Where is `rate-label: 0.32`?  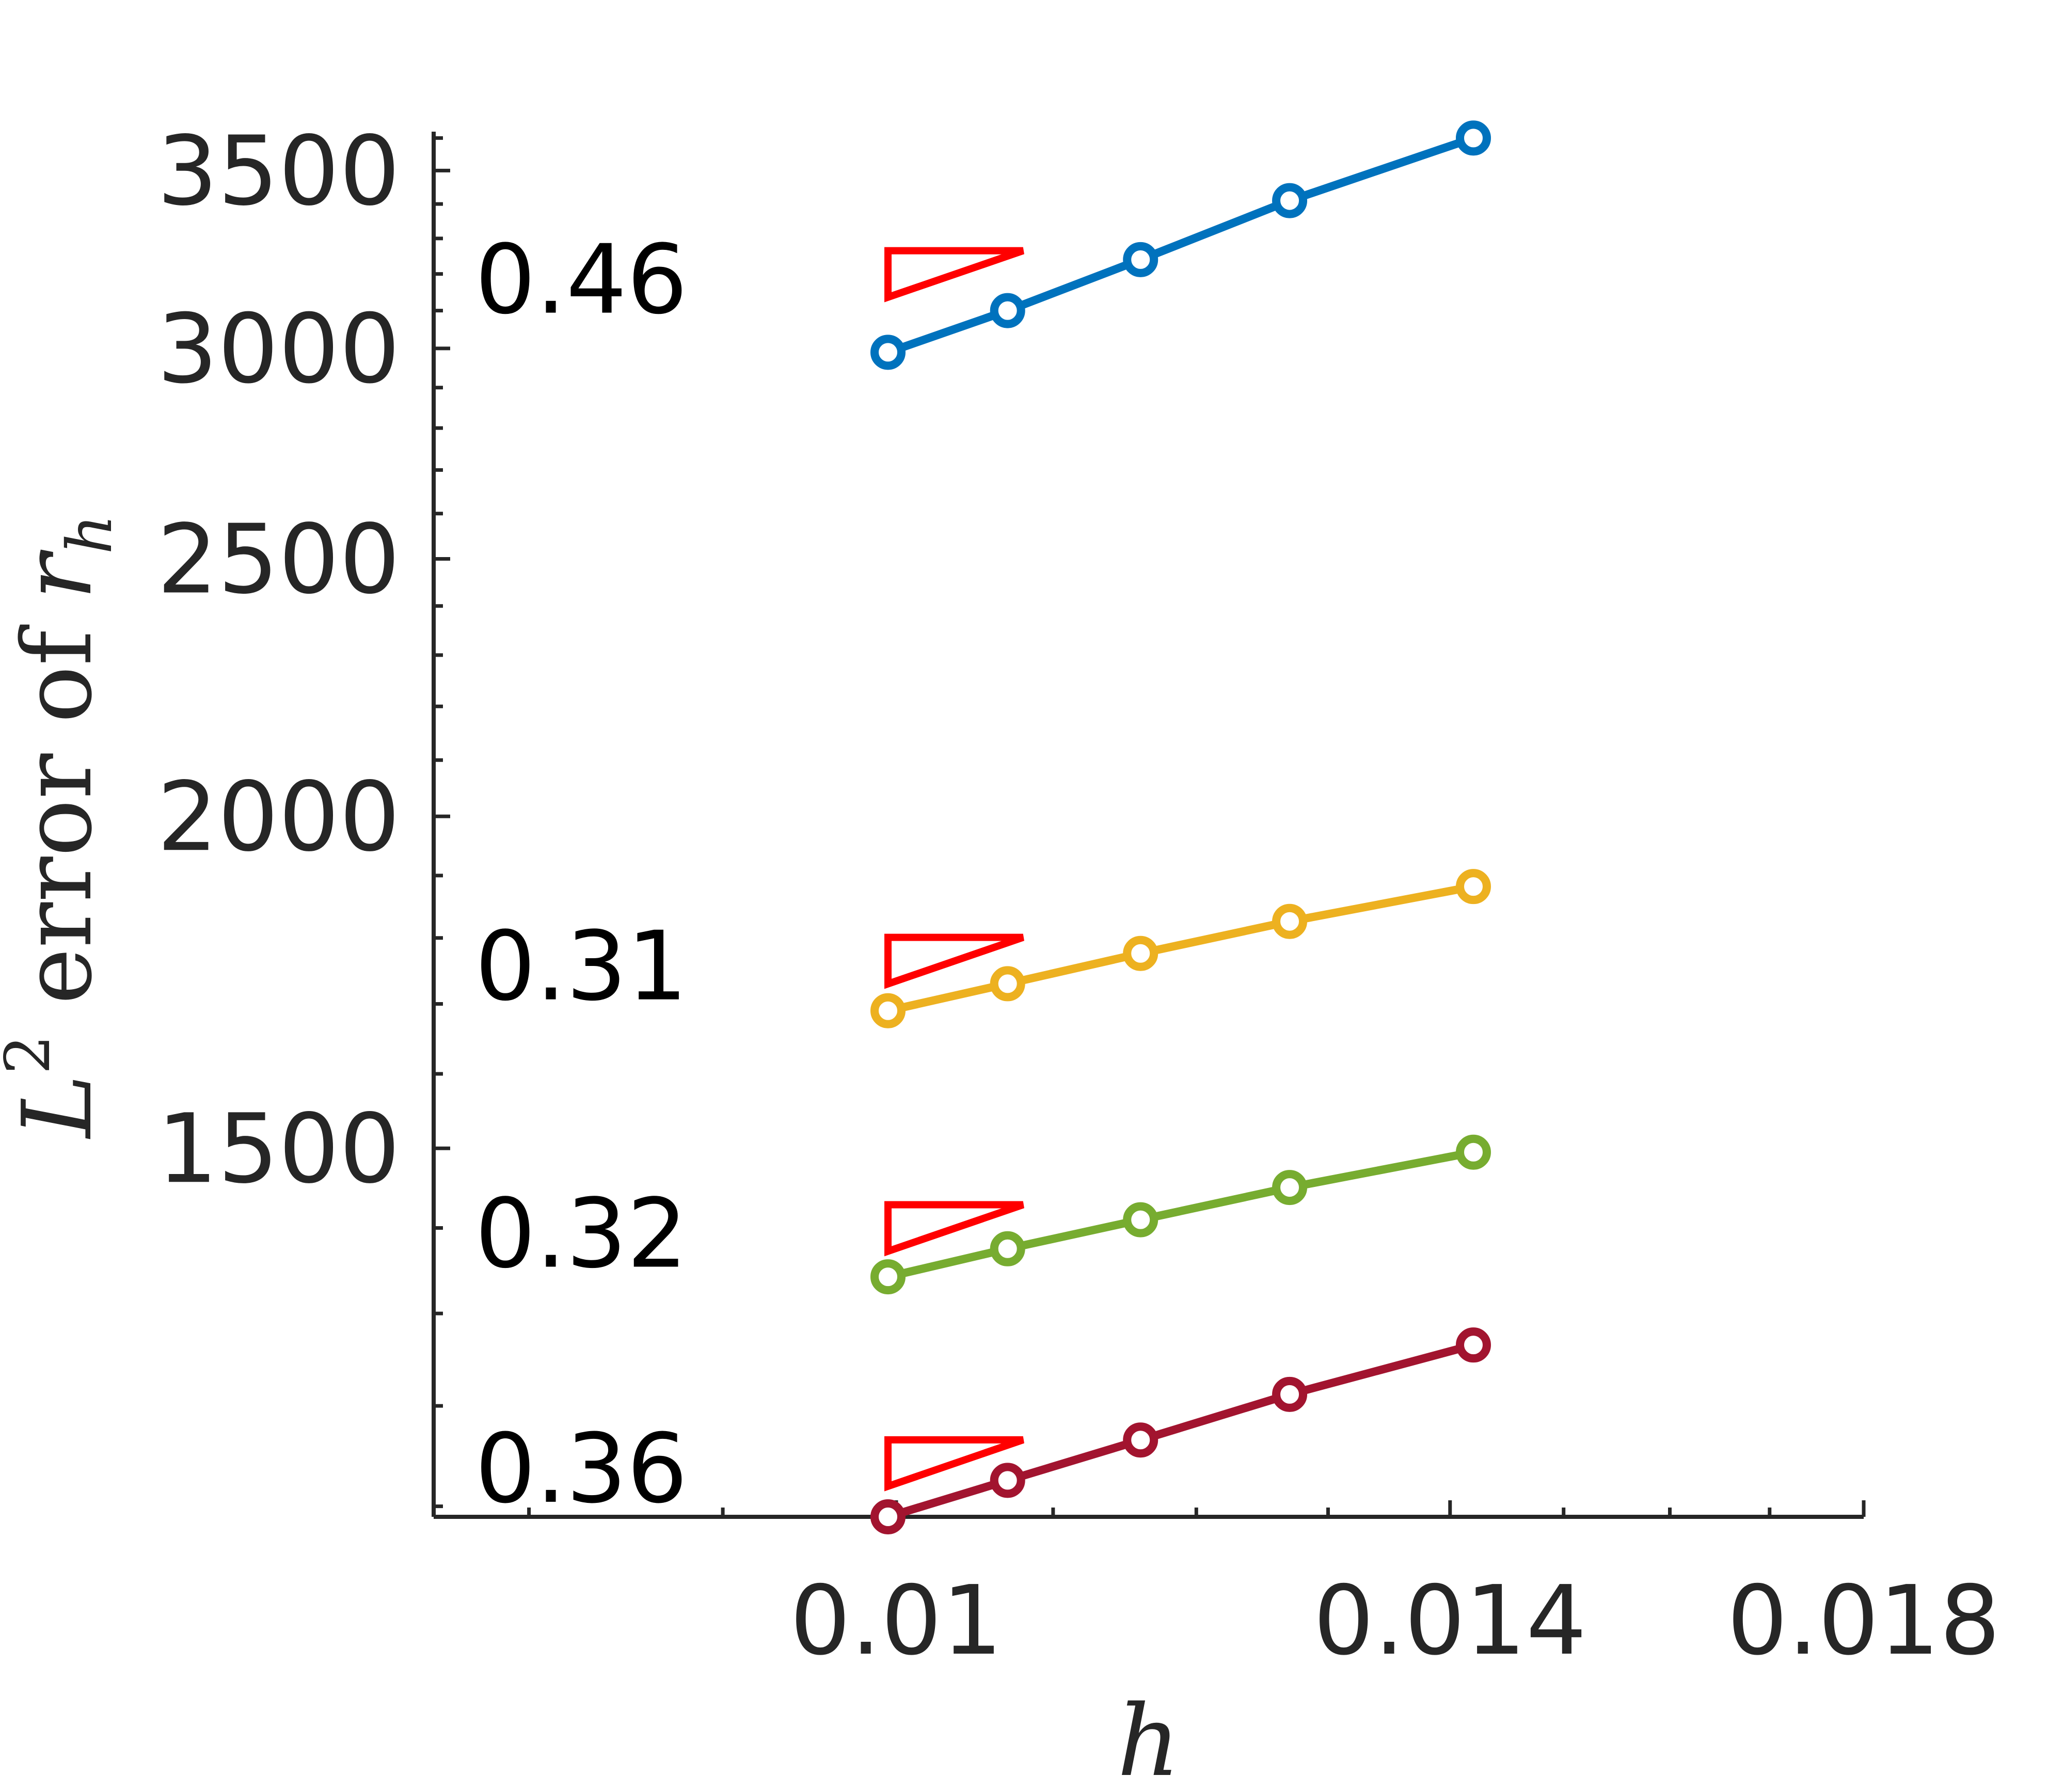
rate-label: 0.32 is located at coordinates (581, 1234).